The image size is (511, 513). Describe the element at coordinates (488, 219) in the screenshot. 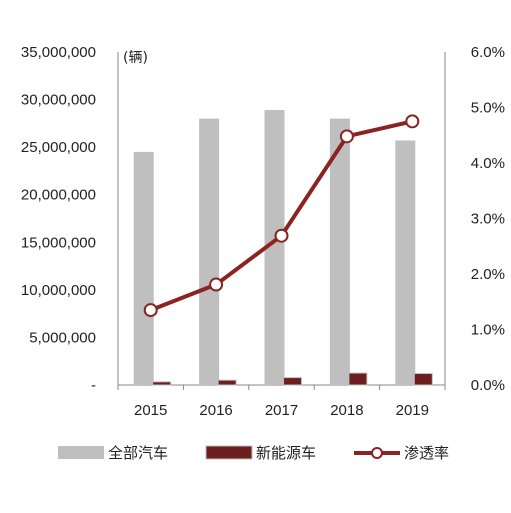

I see `y-right-tick-label: 3.0%` at that location.